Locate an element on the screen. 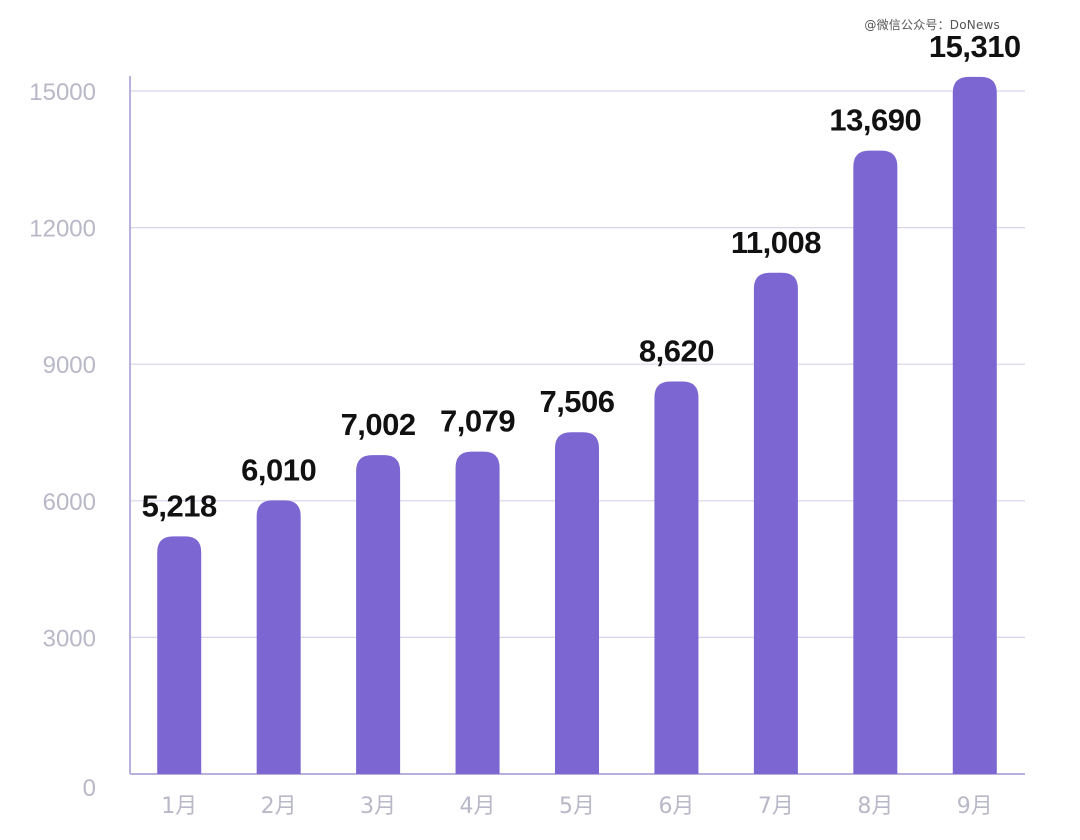 This screenshot has width=1080, height=840. bar-value-label: 7,079 is located at coordinates (477, 421).